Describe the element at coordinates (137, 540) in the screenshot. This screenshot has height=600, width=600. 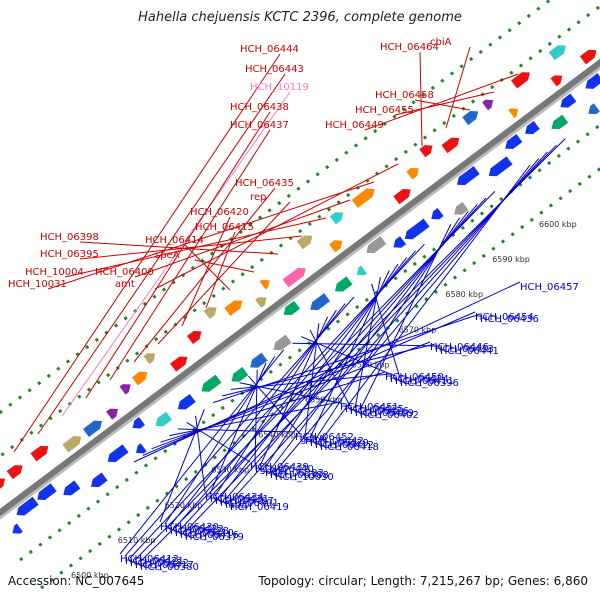
I see `scale-tick-label: 6510 kbp` at that location.